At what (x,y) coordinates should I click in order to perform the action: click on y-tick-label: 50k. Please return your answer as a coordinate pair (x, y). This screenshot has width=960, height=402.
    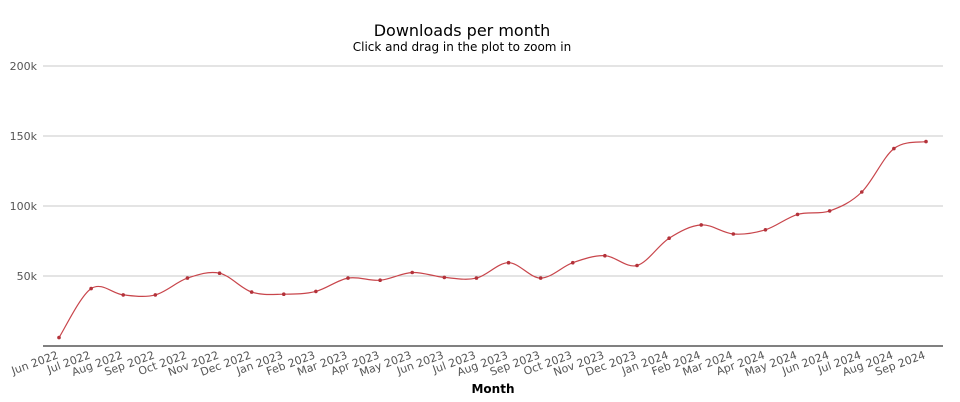
    Looking at the image, I should click on (27, 276).